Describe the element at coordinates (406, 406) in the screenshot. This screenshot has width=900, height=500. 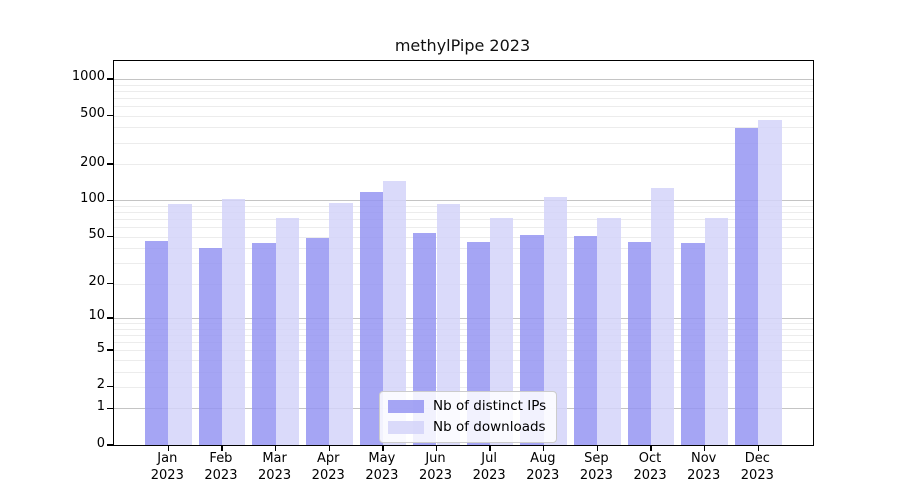
I see `legend-swatch-distinct-ips` at that location.